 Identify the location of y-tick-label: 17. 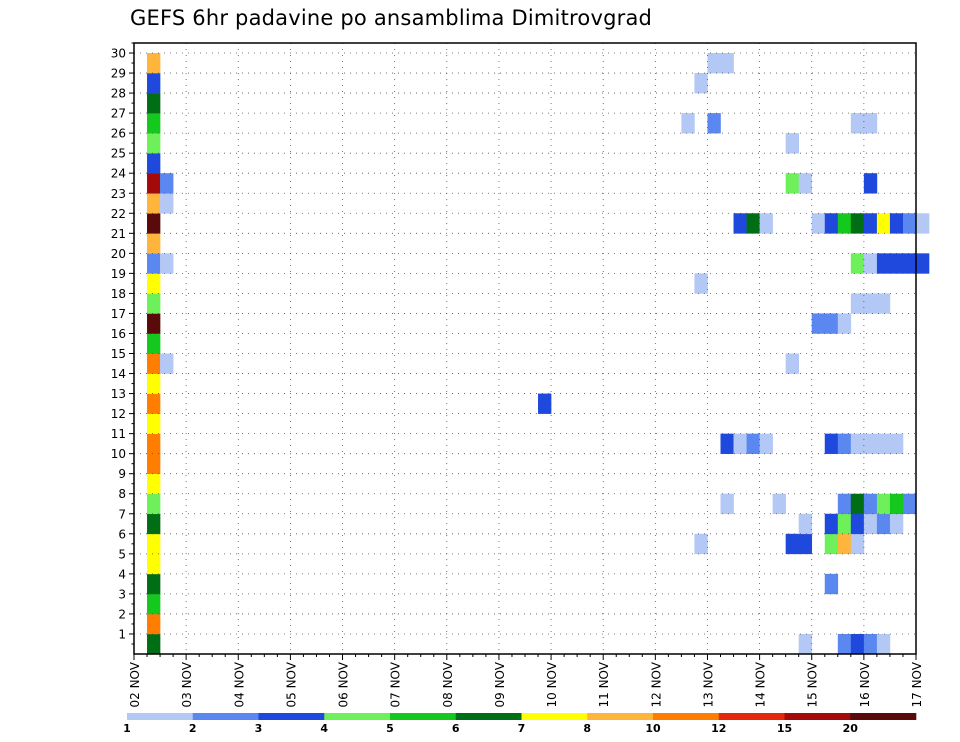
(118, 314).